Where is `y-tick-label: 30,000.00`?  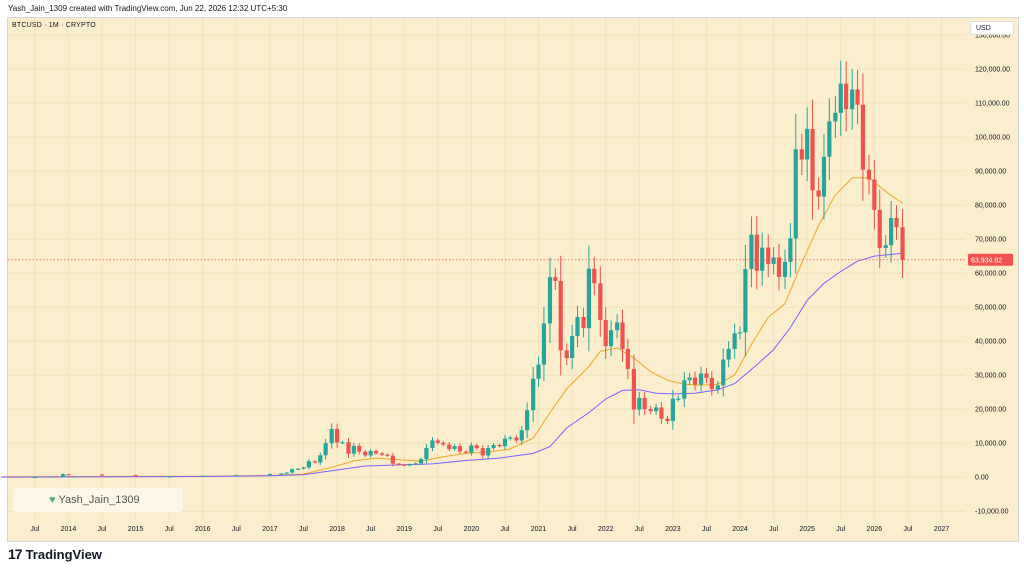 y-tick-label: 30,000.00 is located at coordinates (990, 376).